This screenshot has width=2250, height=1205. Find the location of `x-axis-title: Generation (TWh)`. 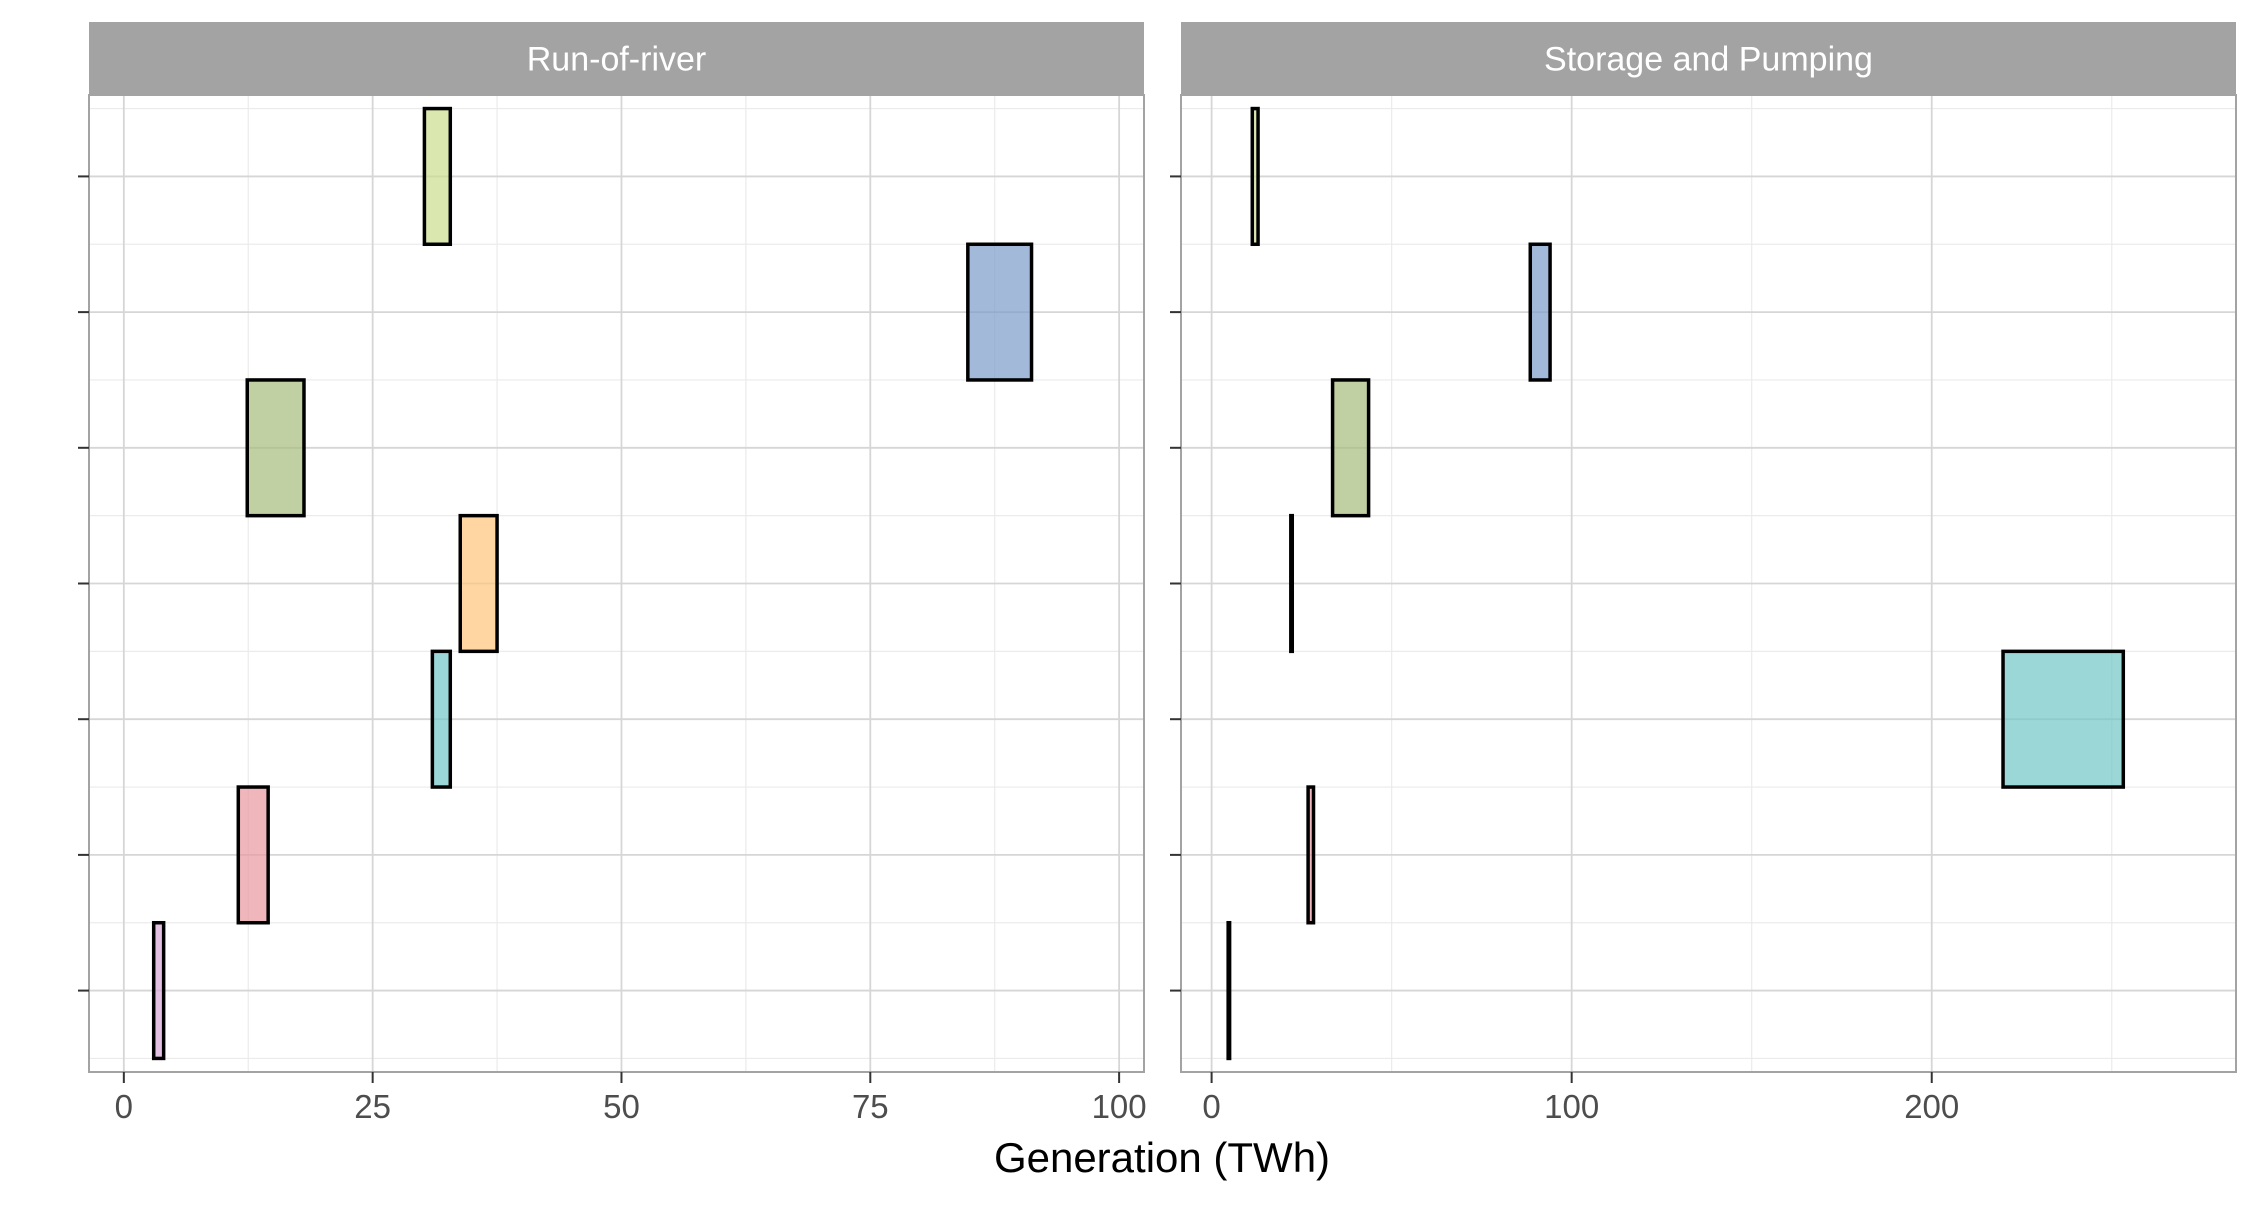

x-axis-title: Generation (TWh) is located at coordinates (1162, 1157).